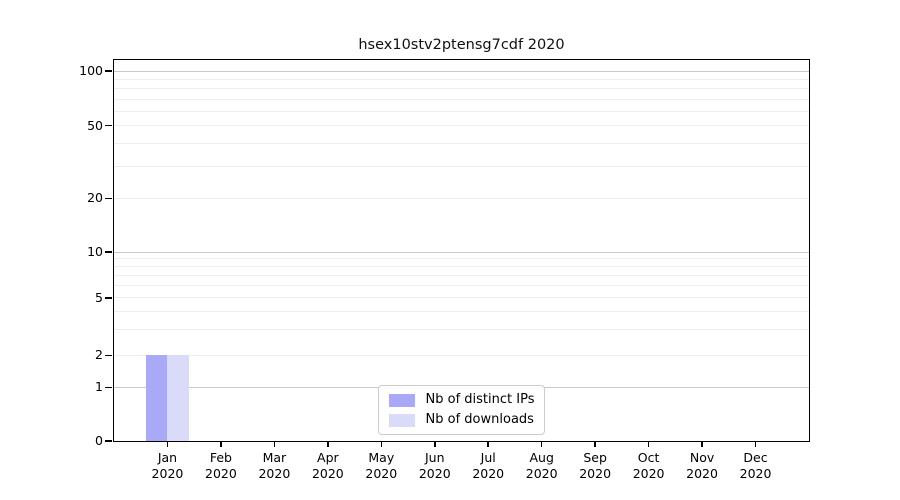 Image resolution: width=900 pixels, height=500 pixels. What do you see at coordinates (435, 457) in the screenshot?
I see `x-tick-label-month: Jun` at bounding box center [435, 457].